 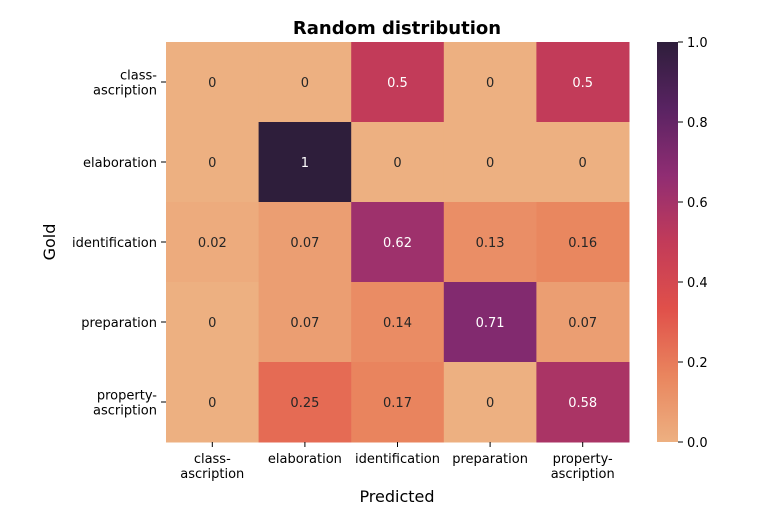 I want to click on x-tick-label: preparation, so click(x=490, y=459).